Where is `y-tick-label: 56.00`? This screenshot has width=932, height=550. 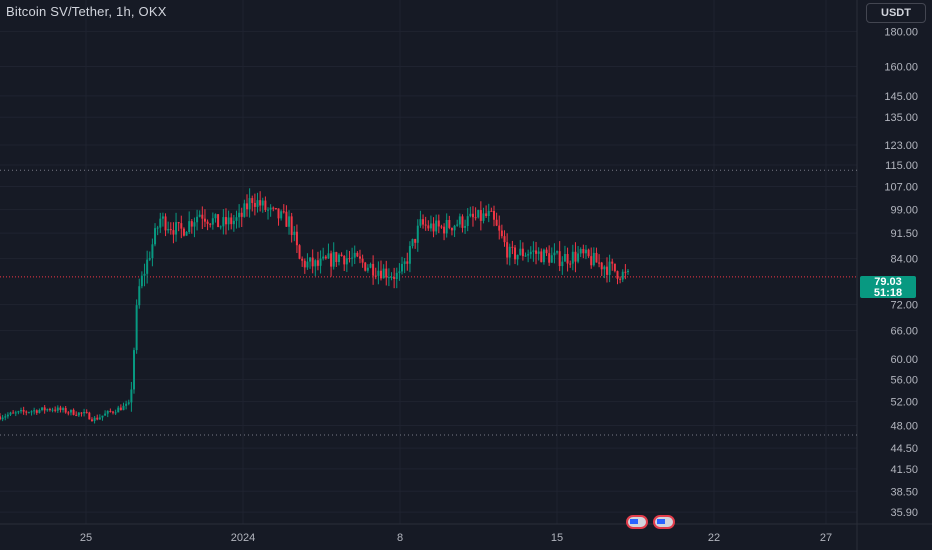 y-tick-label: 56.00 is located at coordinates (904, 381).